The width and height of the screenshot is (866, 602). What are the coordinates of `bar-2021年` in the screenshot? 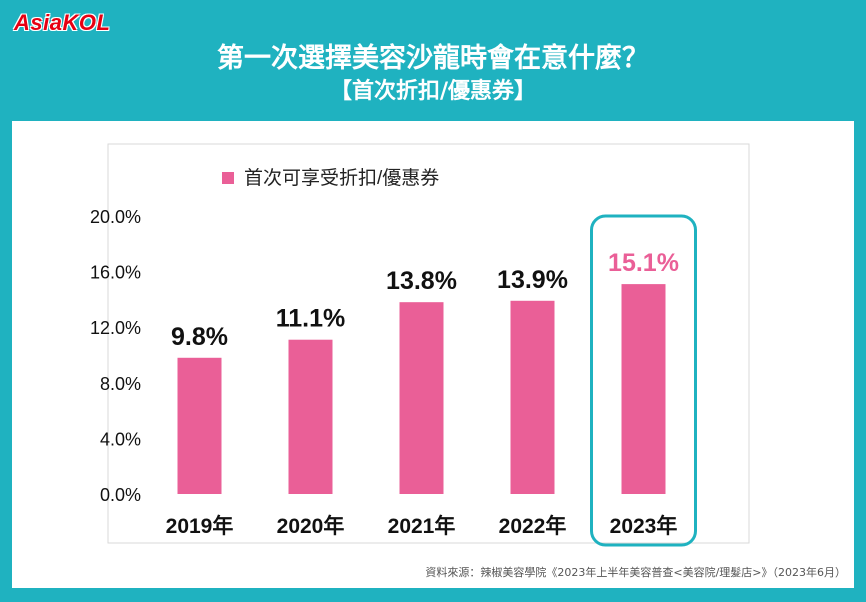 It's located at (421, 398).